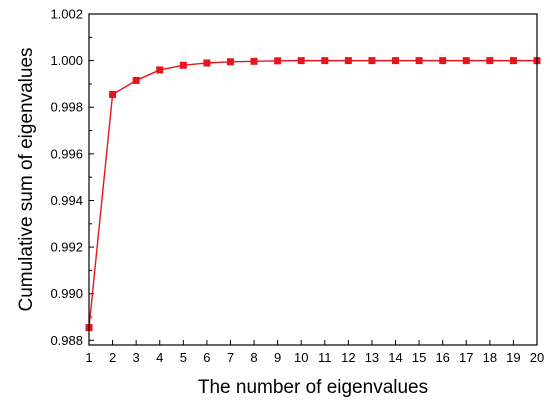 Image resolution: width=550 pixels, height=408 pixels. I want to click on x-tick-label: 4, so click(159, 357).